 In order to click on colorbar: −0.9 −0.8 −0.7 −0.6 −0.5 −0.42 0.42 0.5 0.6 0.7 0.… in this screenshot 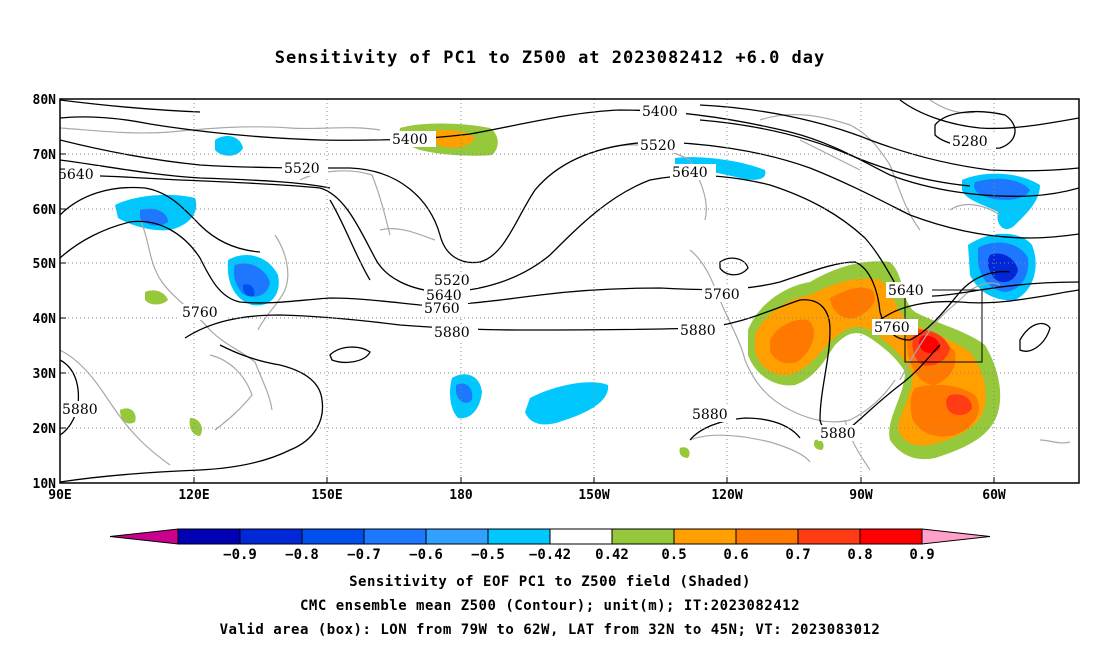, I will do `click(550, 545)`.